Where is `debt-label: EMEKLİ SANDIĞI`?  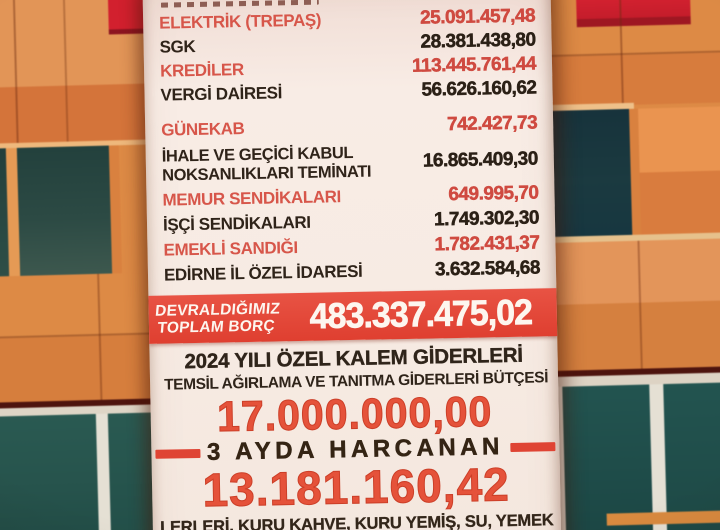 debt-label: EMEKLİ SANDIĞI is located at coordinates (230, 249).